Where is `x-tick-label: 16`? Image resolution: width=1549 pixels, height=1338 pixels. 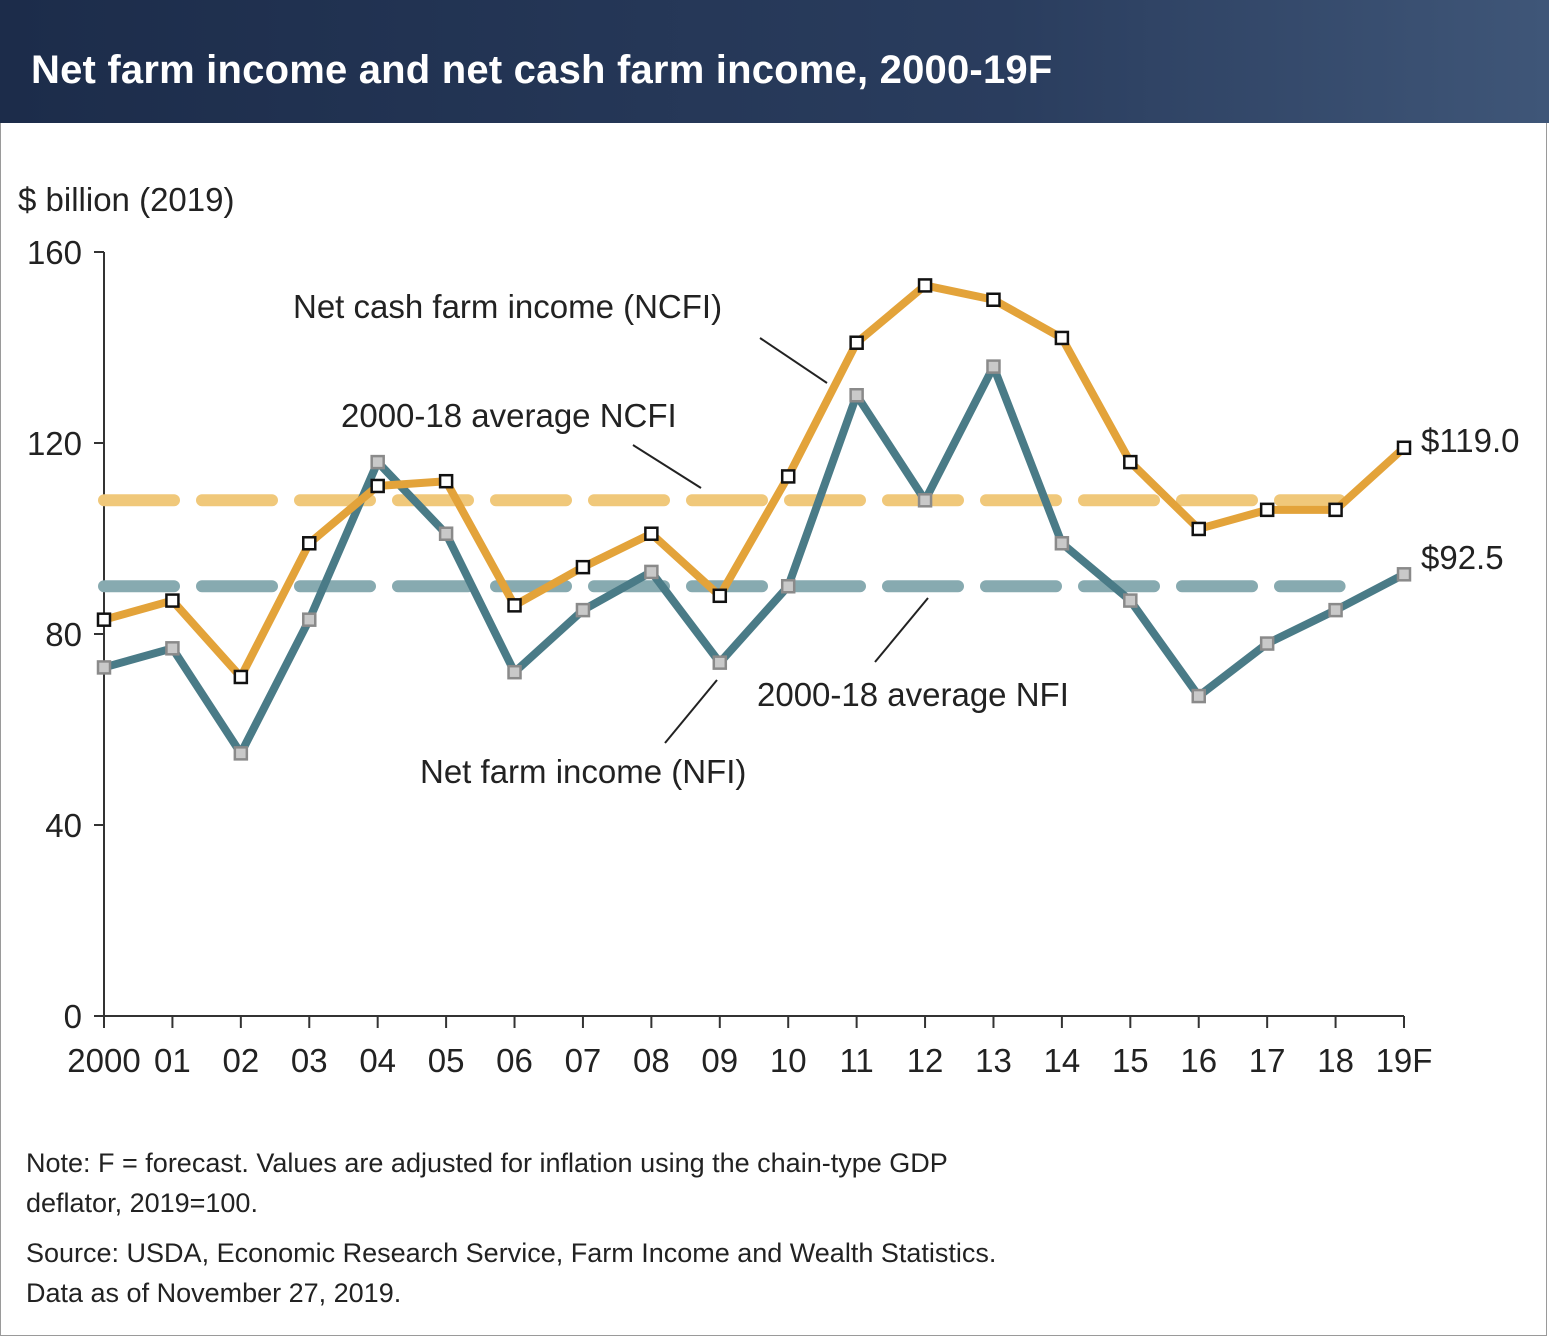 x-tick-label: 16 is located at coordinates (1198, 1060).